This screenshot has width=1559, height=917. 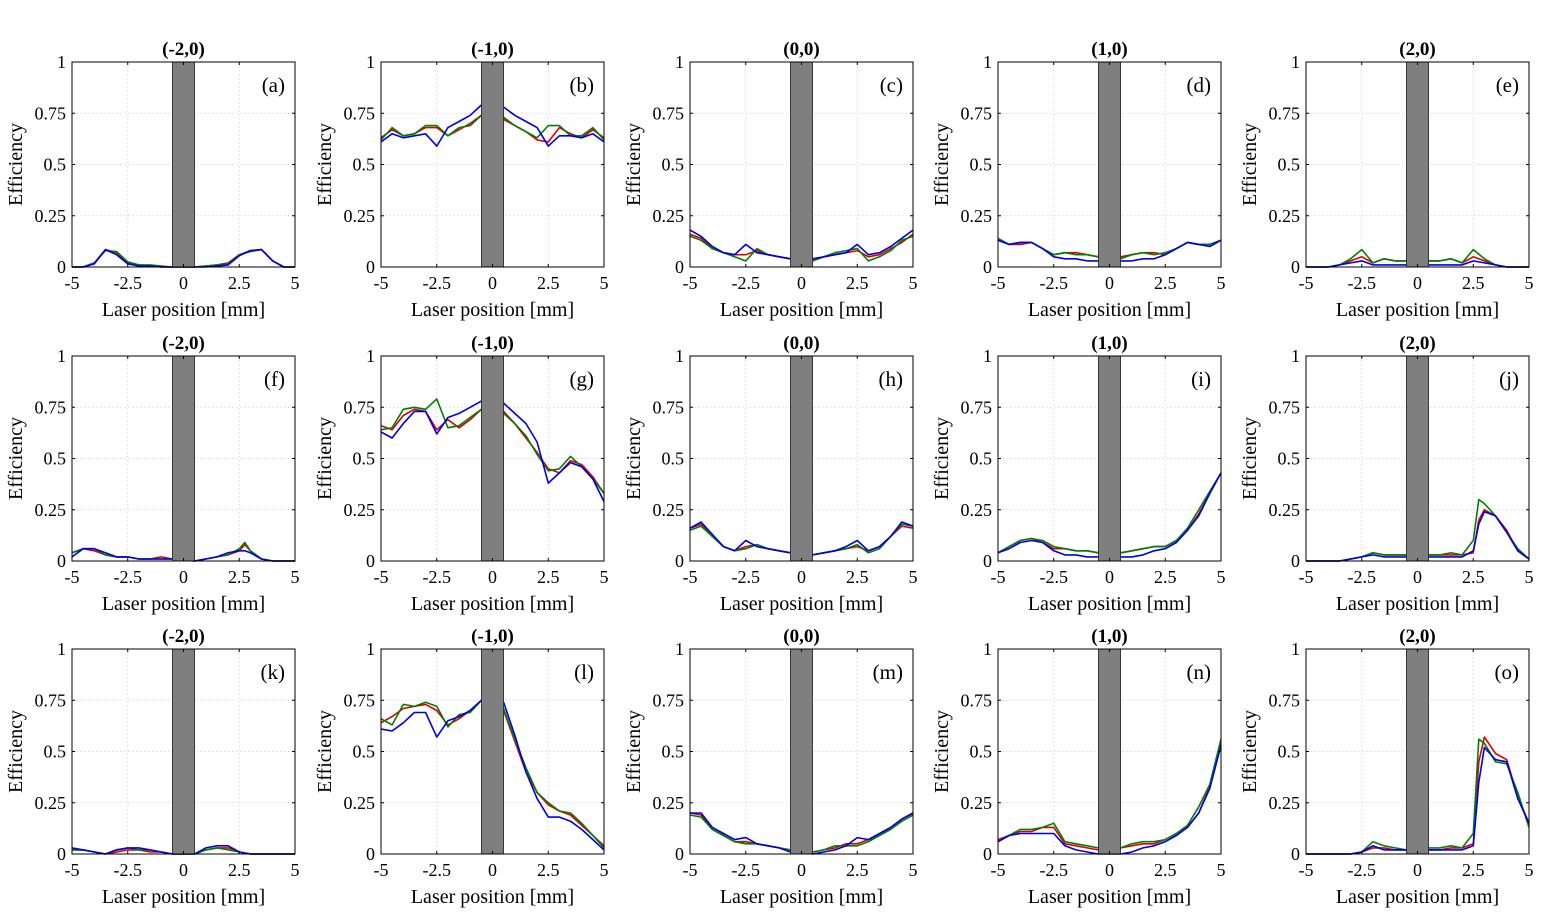 I want to click on panel-label: (g), so click(x=582, y=379).